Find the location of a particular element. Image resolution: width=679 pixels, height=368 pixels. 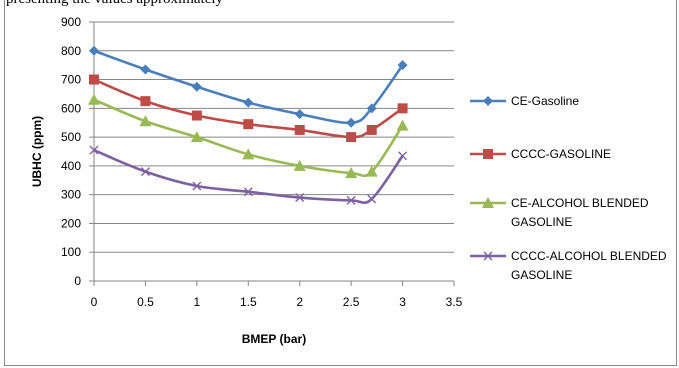

x-tick-label: 3 is located at coordinates (402, 302).